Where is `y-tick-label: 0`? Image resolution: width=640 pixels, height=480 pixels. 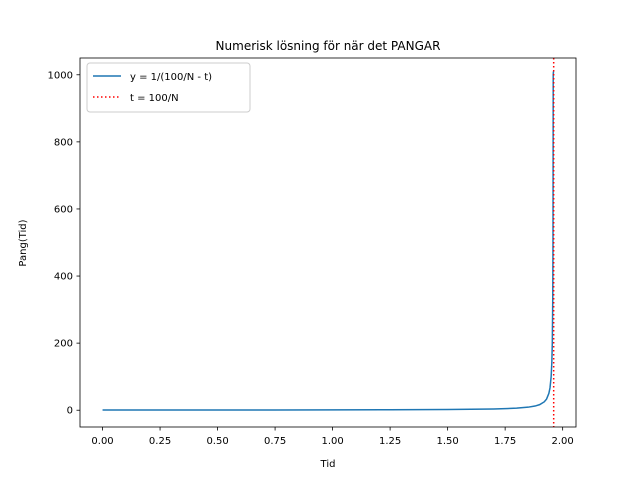
y-tick-label: 0 is located at coordinates (70, 411).